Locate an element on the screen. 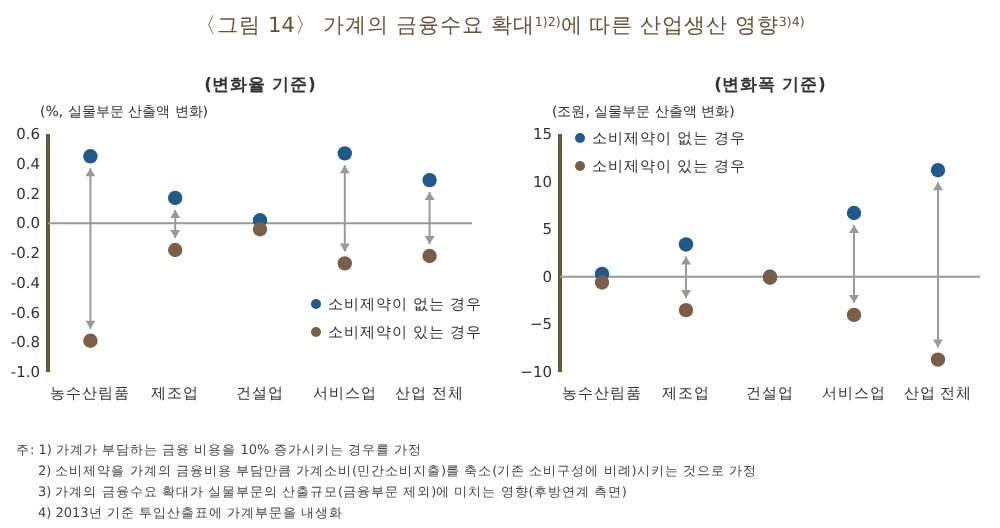 This screenshot has width=1000, height=528. chart-subtitle: (변화율 기준) is located at coordinates (260, 86).